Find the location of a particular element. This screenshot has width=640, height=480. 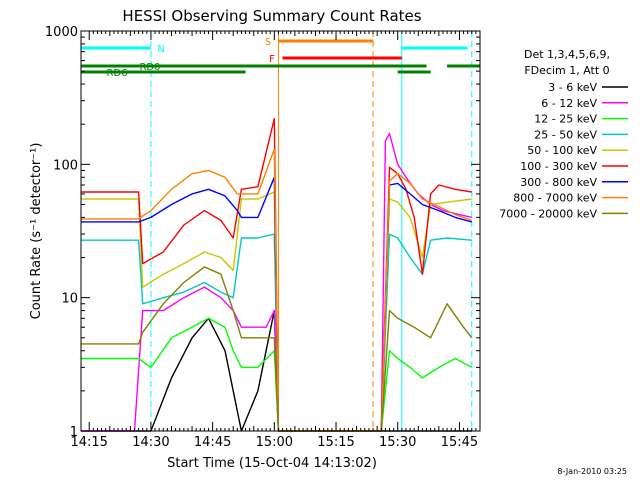

legend-label-100-300-kev: 100 - 300 keV is located at coordinates (558, 166).